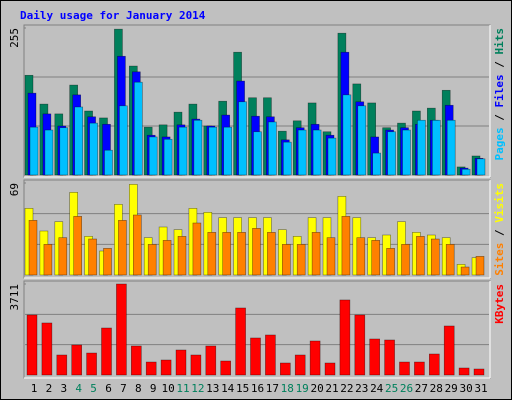  Describe the element at coordinates (499, 90) in the screenshot. I see `legend-entry: Files` at that location.